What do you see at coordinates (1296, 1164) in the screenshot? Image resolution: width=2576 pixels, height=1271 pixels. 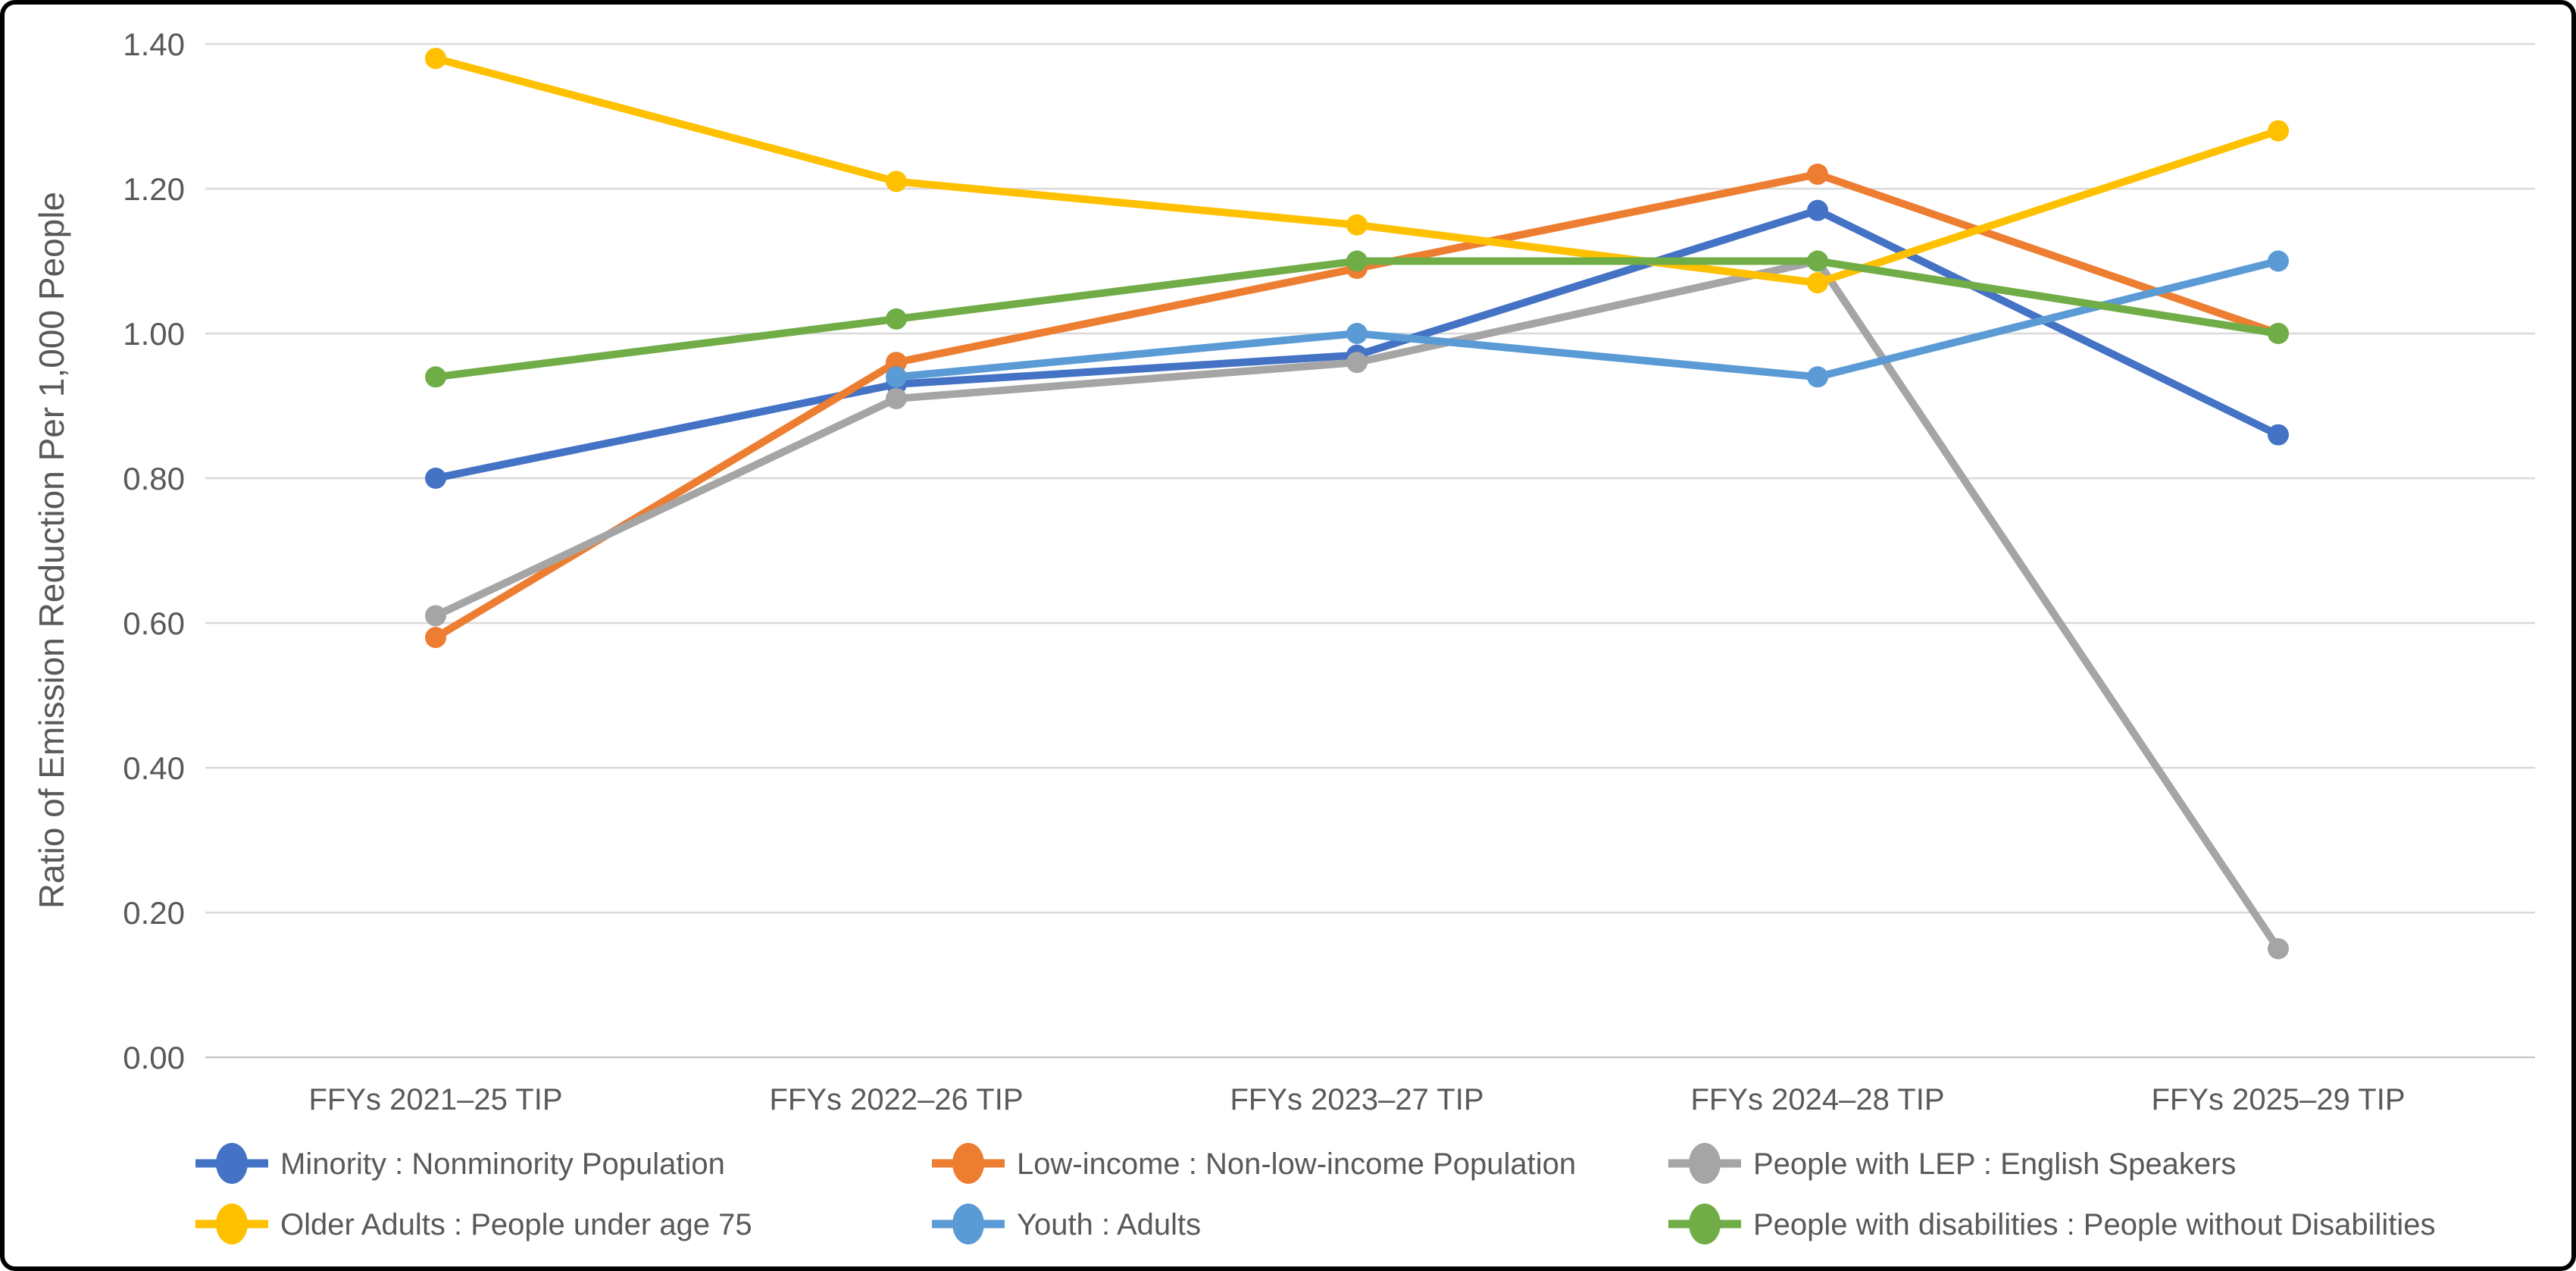 I see `legend-label: Low-income : Non-low-income Population` at bounding box center [1296, 1164].